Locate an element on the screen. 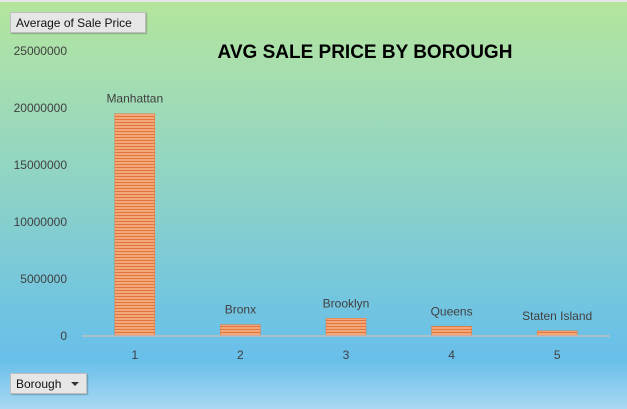 The height and width of the screenshot is (409, 627). x-tick-label: 5 is located at coordinates (557, 355).